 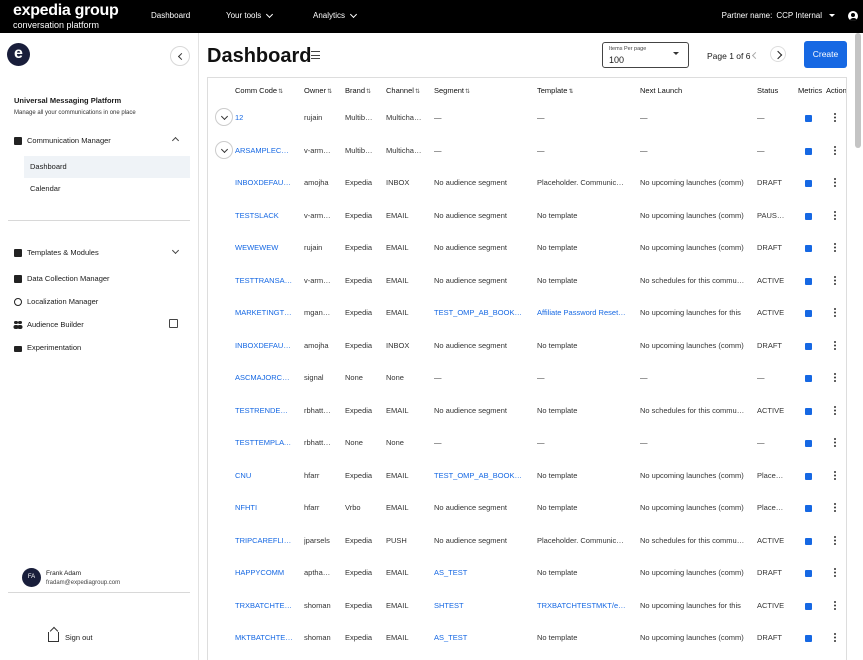 I want to click on page-scrollbar, so click(x=858, y=90).